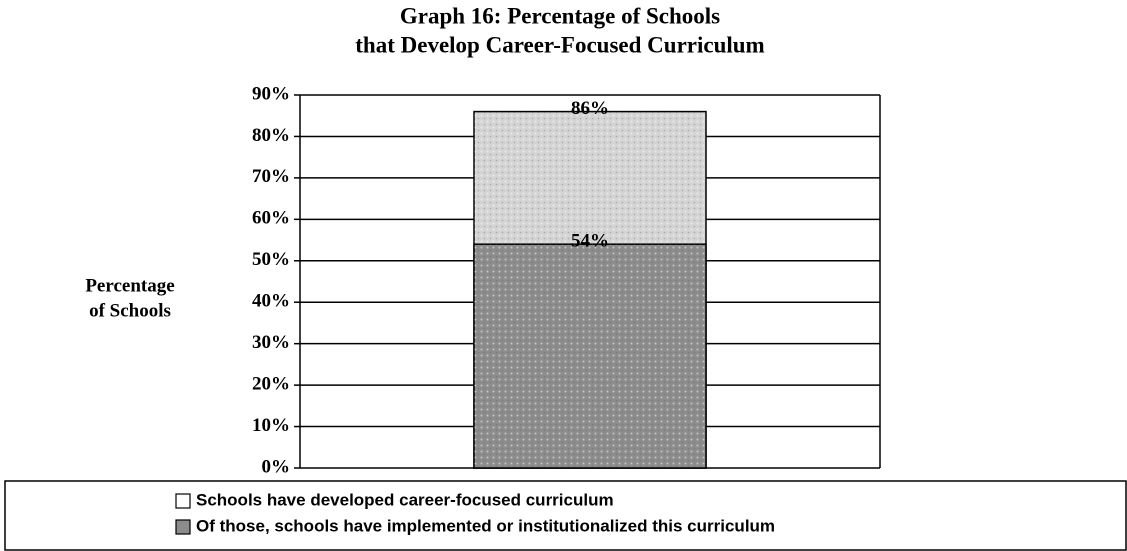 The image size is (1127, 551). I want to click on y-tick-label: 30%, so click(271, 342).